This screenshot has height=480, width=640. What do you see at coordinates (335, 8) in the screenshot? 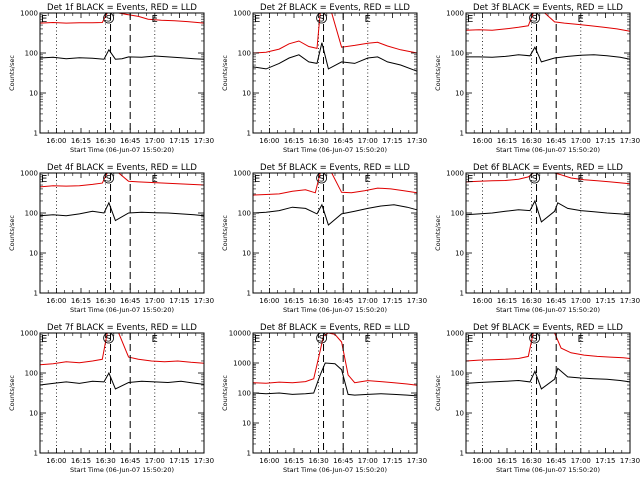
I see `panel-title: Det 2f BLACK = Events, RED = LLD` at bounding box center [335, 8].